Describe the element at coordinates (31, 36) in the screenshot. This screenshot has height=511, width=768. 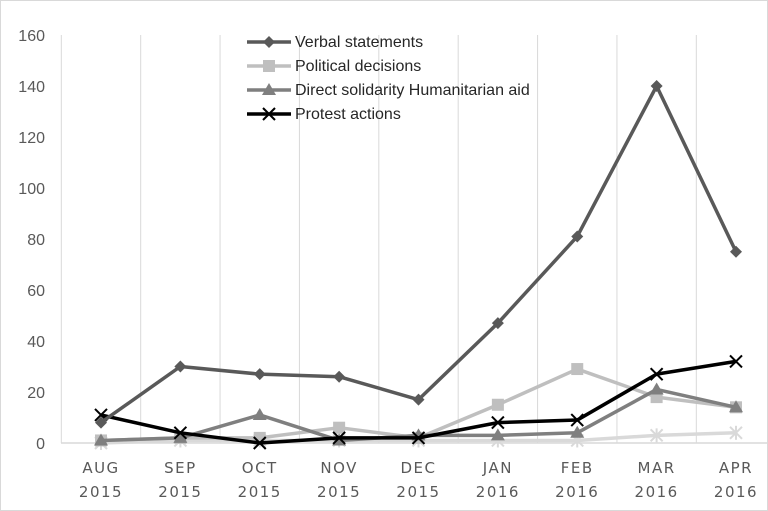
I see `y-tick-label: 160` at that location.